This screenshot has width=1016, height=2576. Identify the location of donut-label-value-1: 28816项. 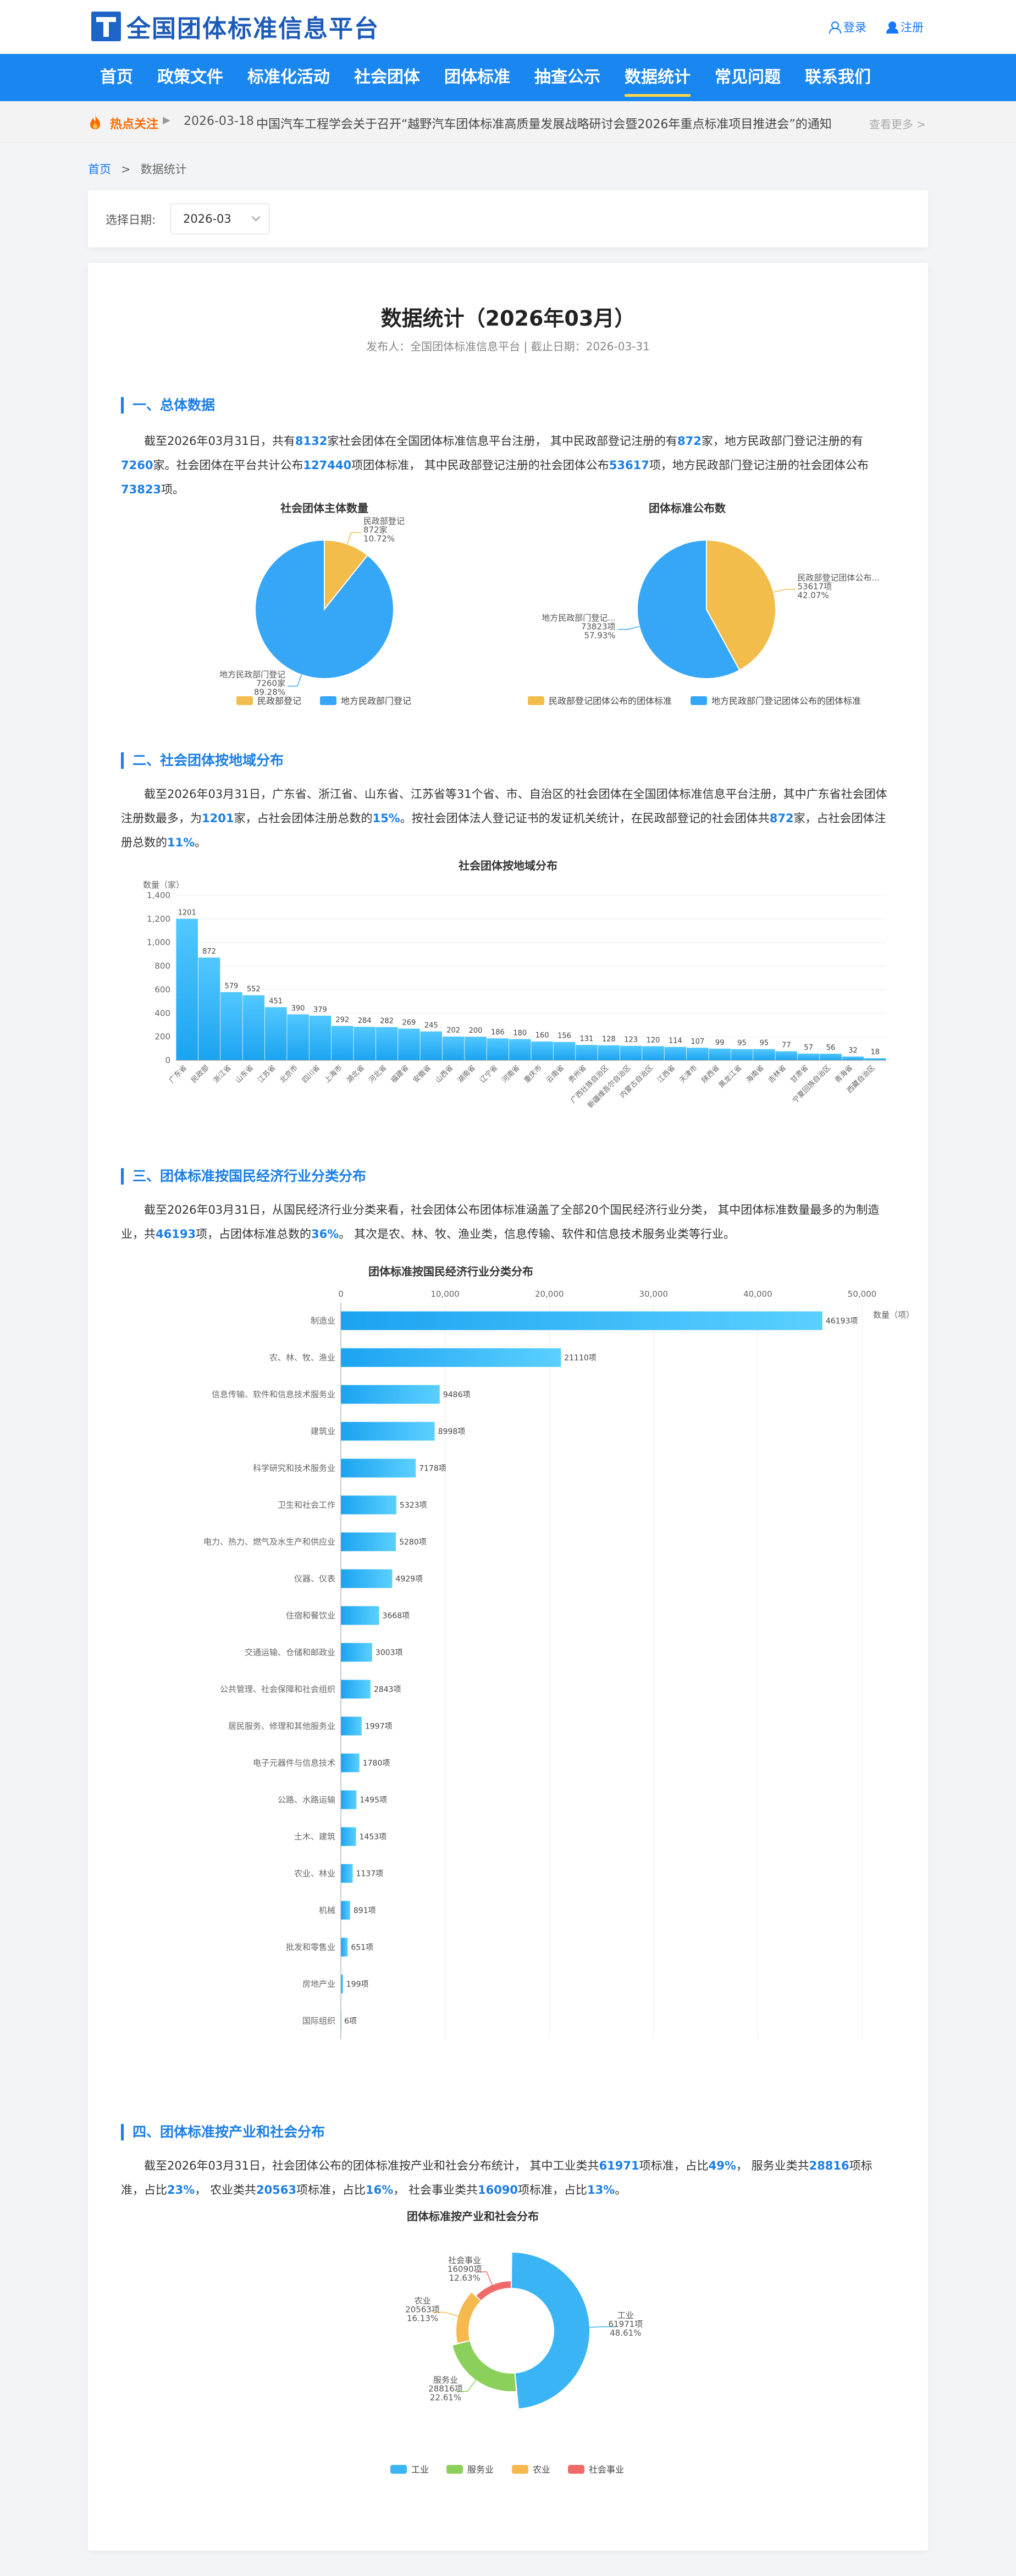
(446, 2388).